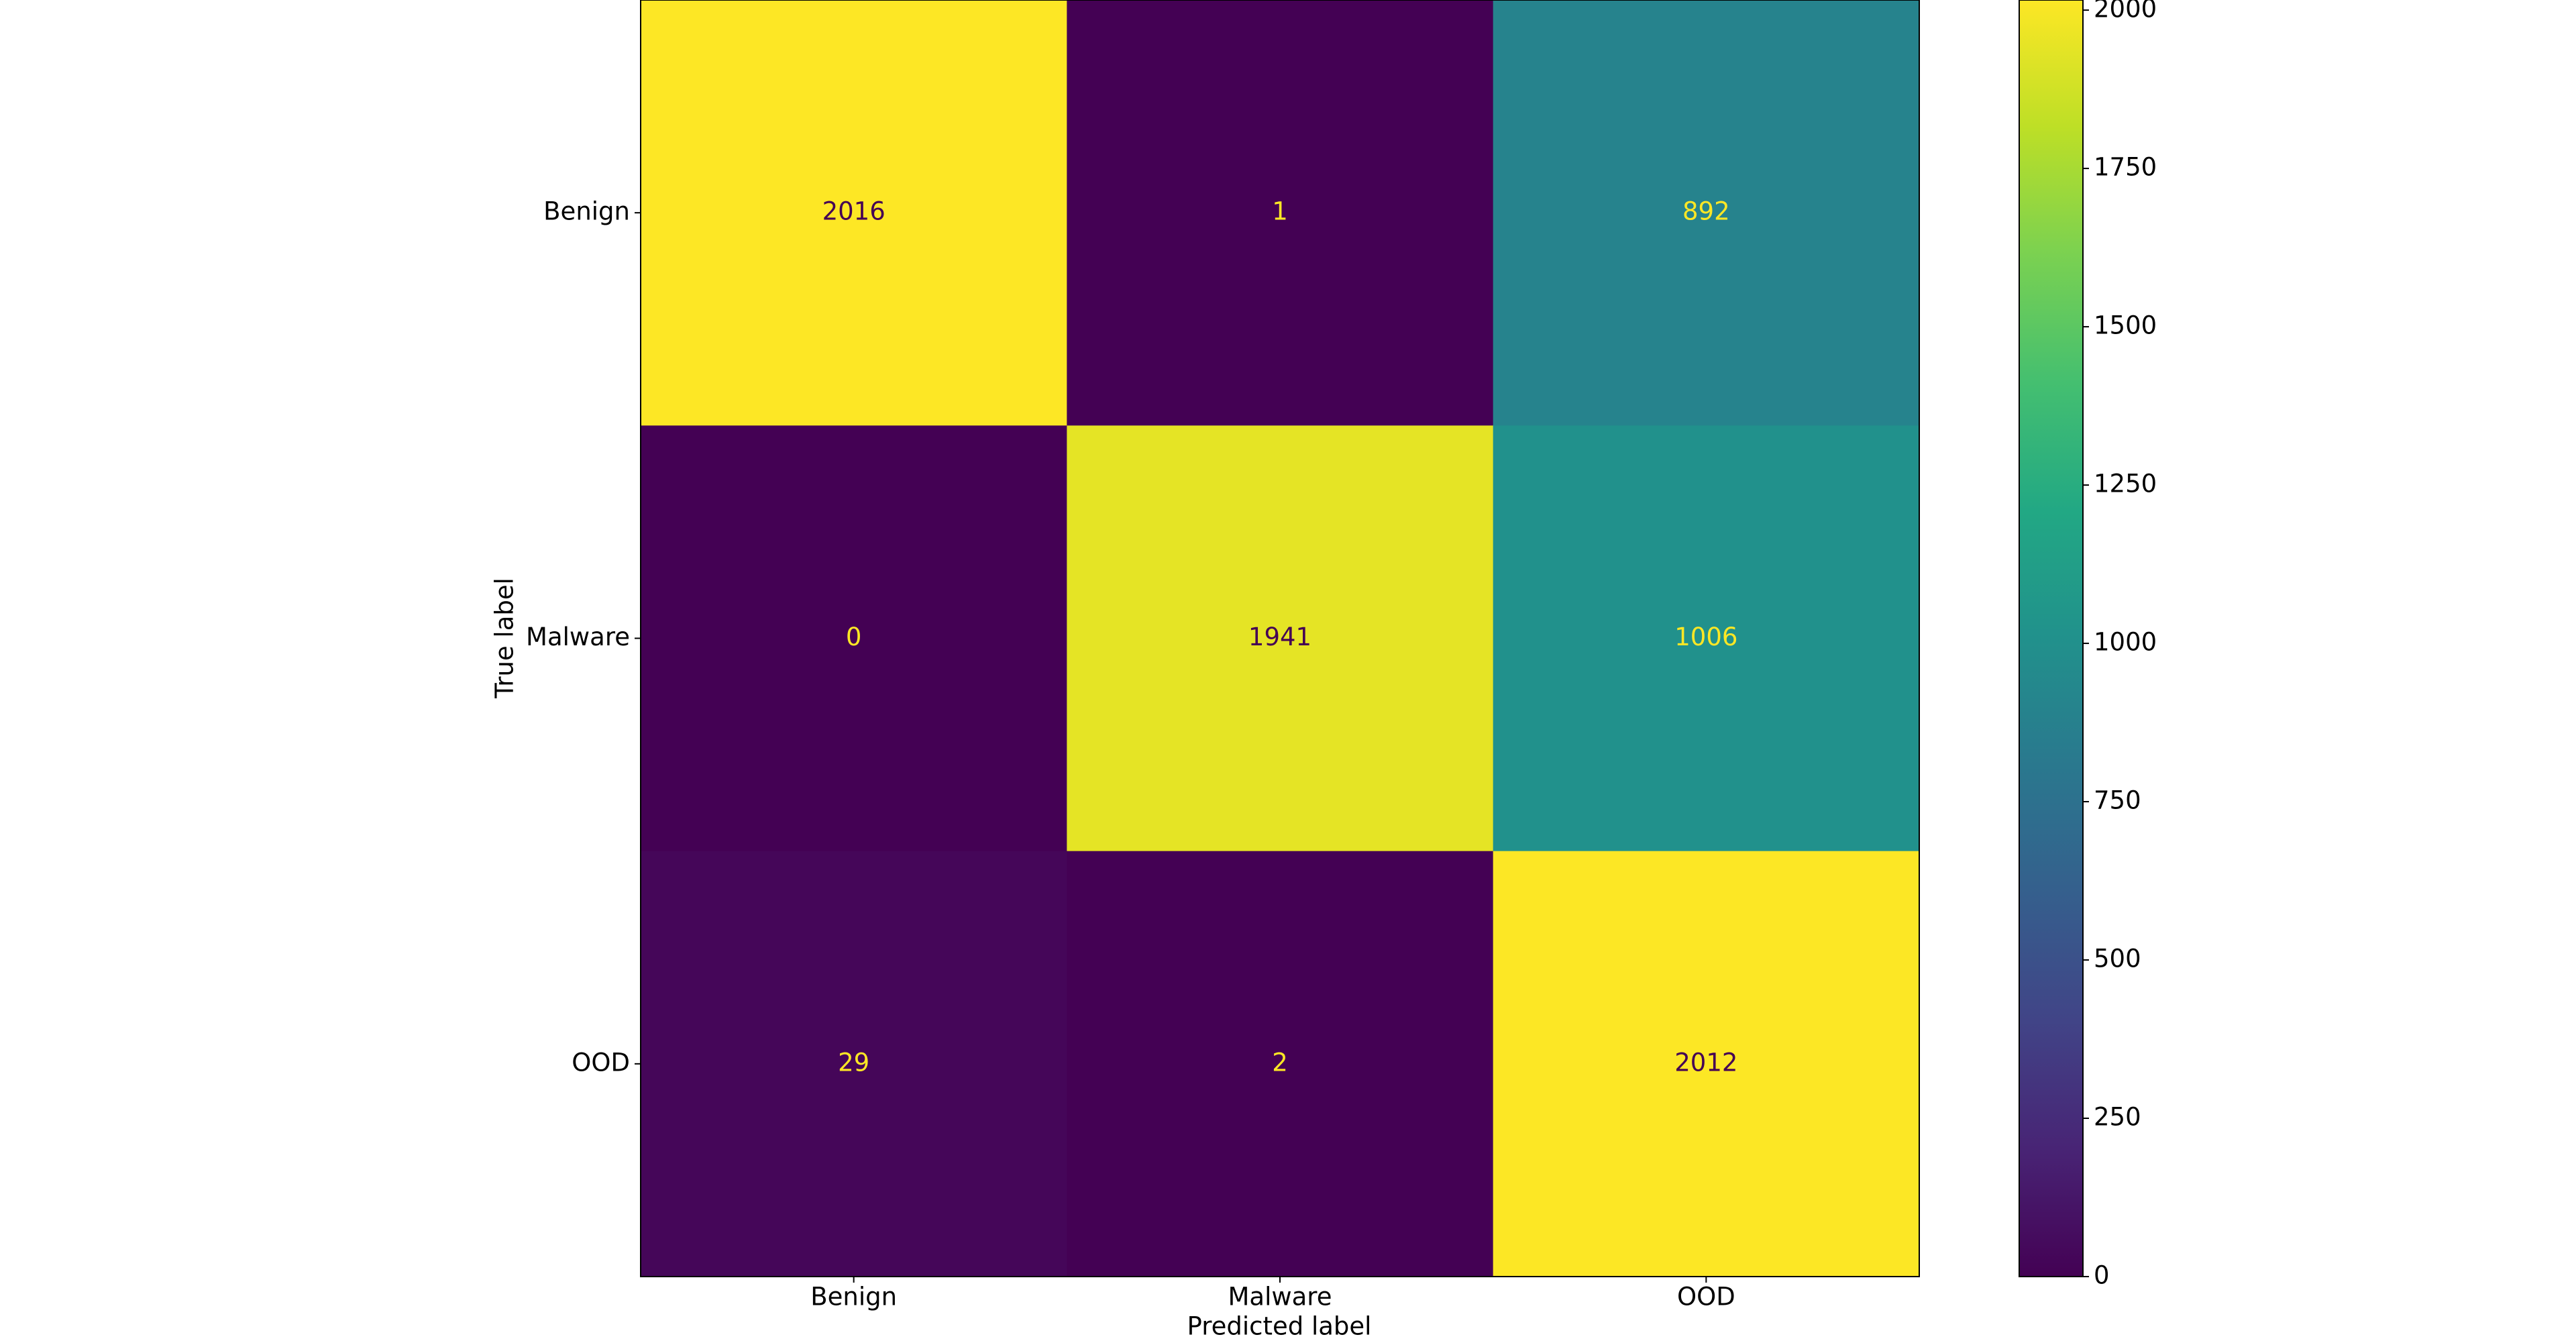 This screenshot has height=1343, width=2576. I want to click on y-axis-label: True label, so click(504, 638).